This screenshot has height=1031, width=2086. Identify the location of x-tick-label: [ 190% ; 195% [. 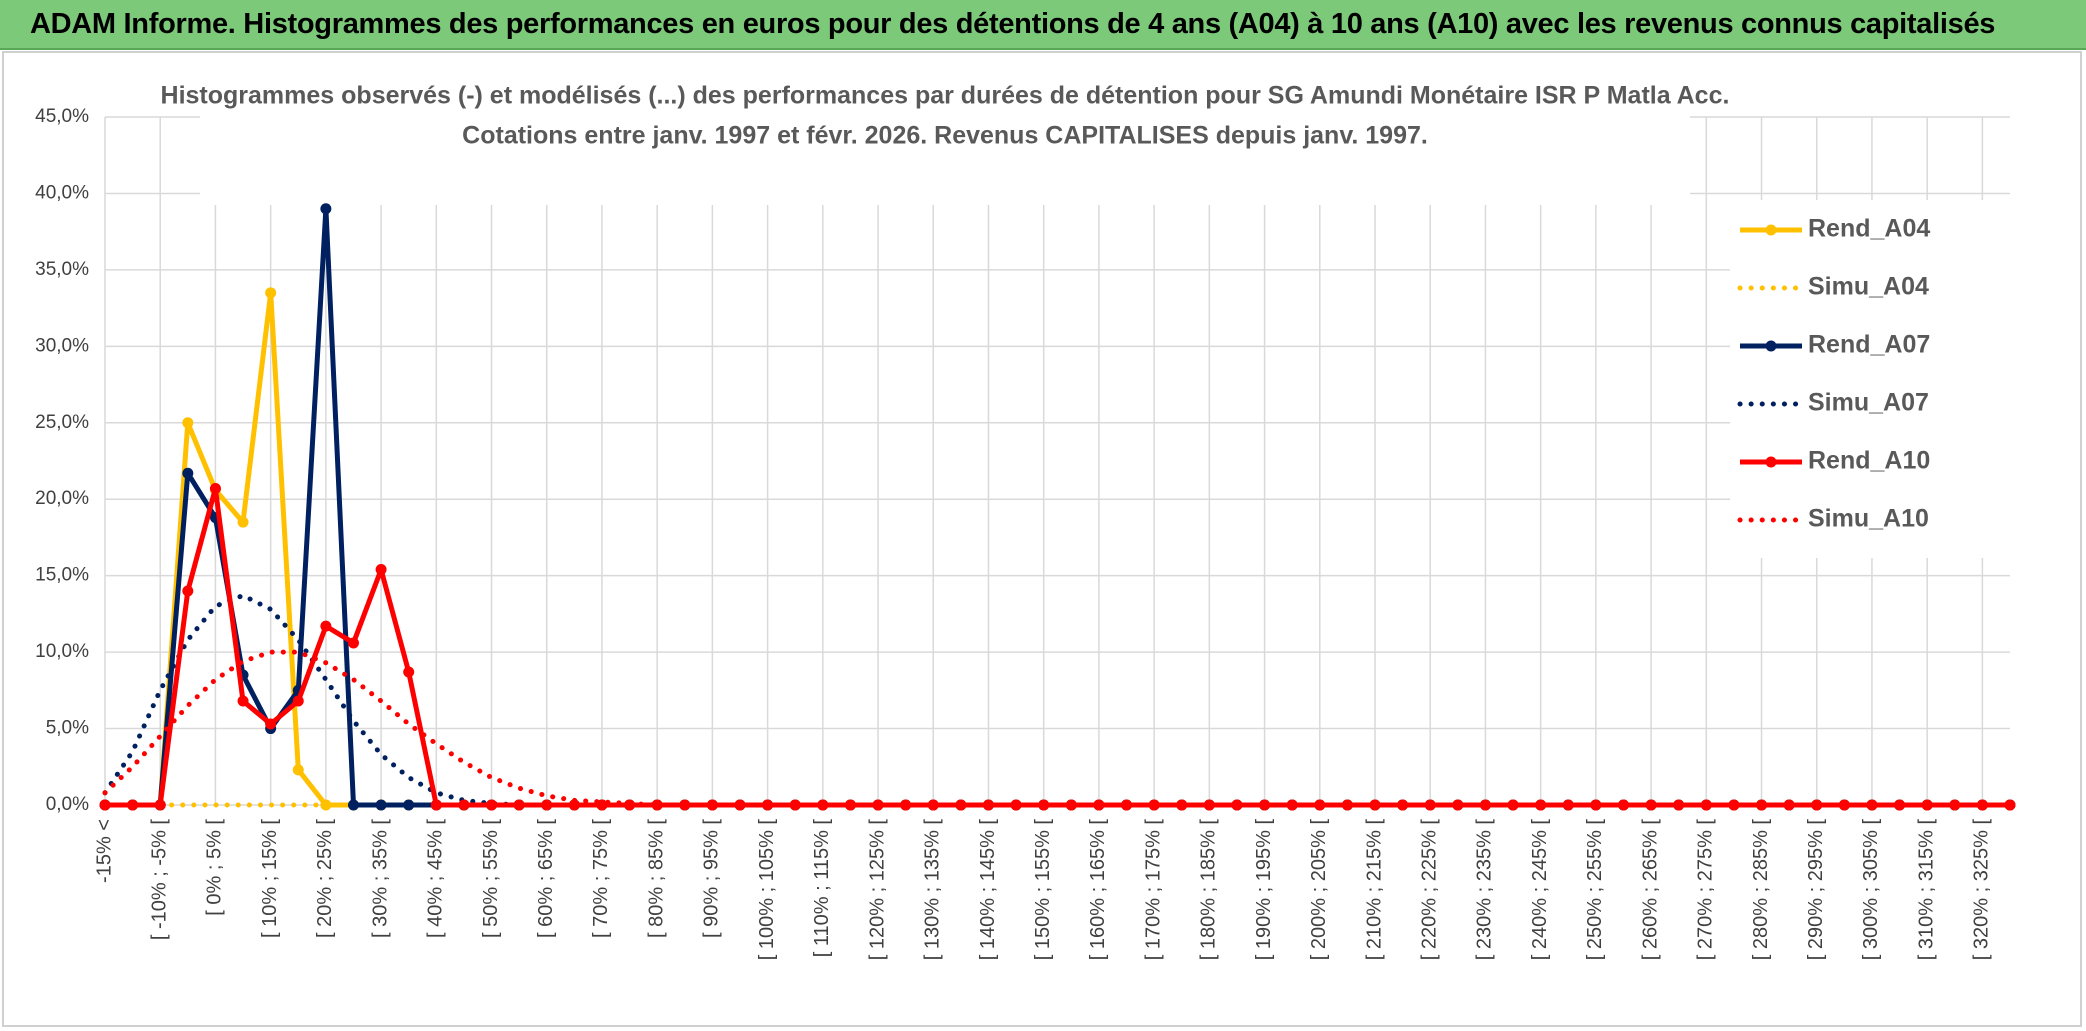
(1264, 890).